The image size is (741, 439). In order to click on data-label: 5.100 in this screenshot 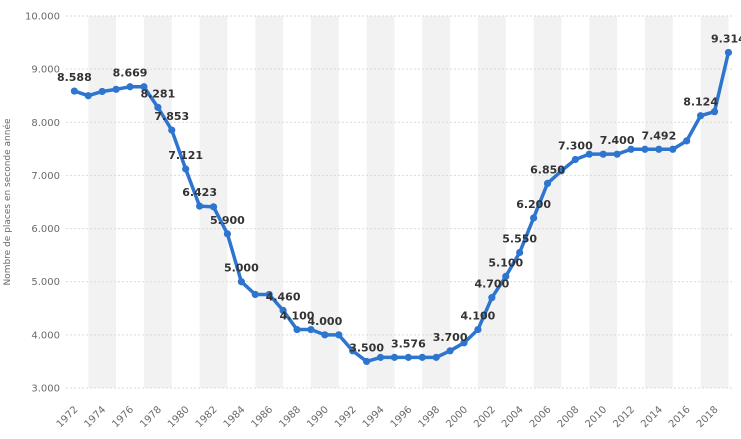, I will do `click(505, 262)`.